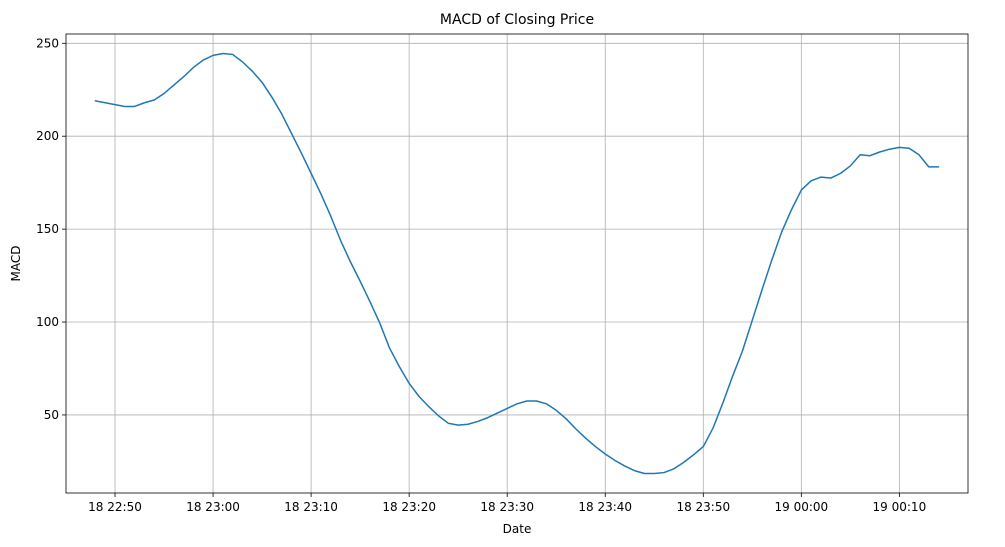 The height and width of the screenshot is (547, 1005). Describe the element at coordinates (47, 229) in the screenshot. I see `y-tick-label: 150` at that location.